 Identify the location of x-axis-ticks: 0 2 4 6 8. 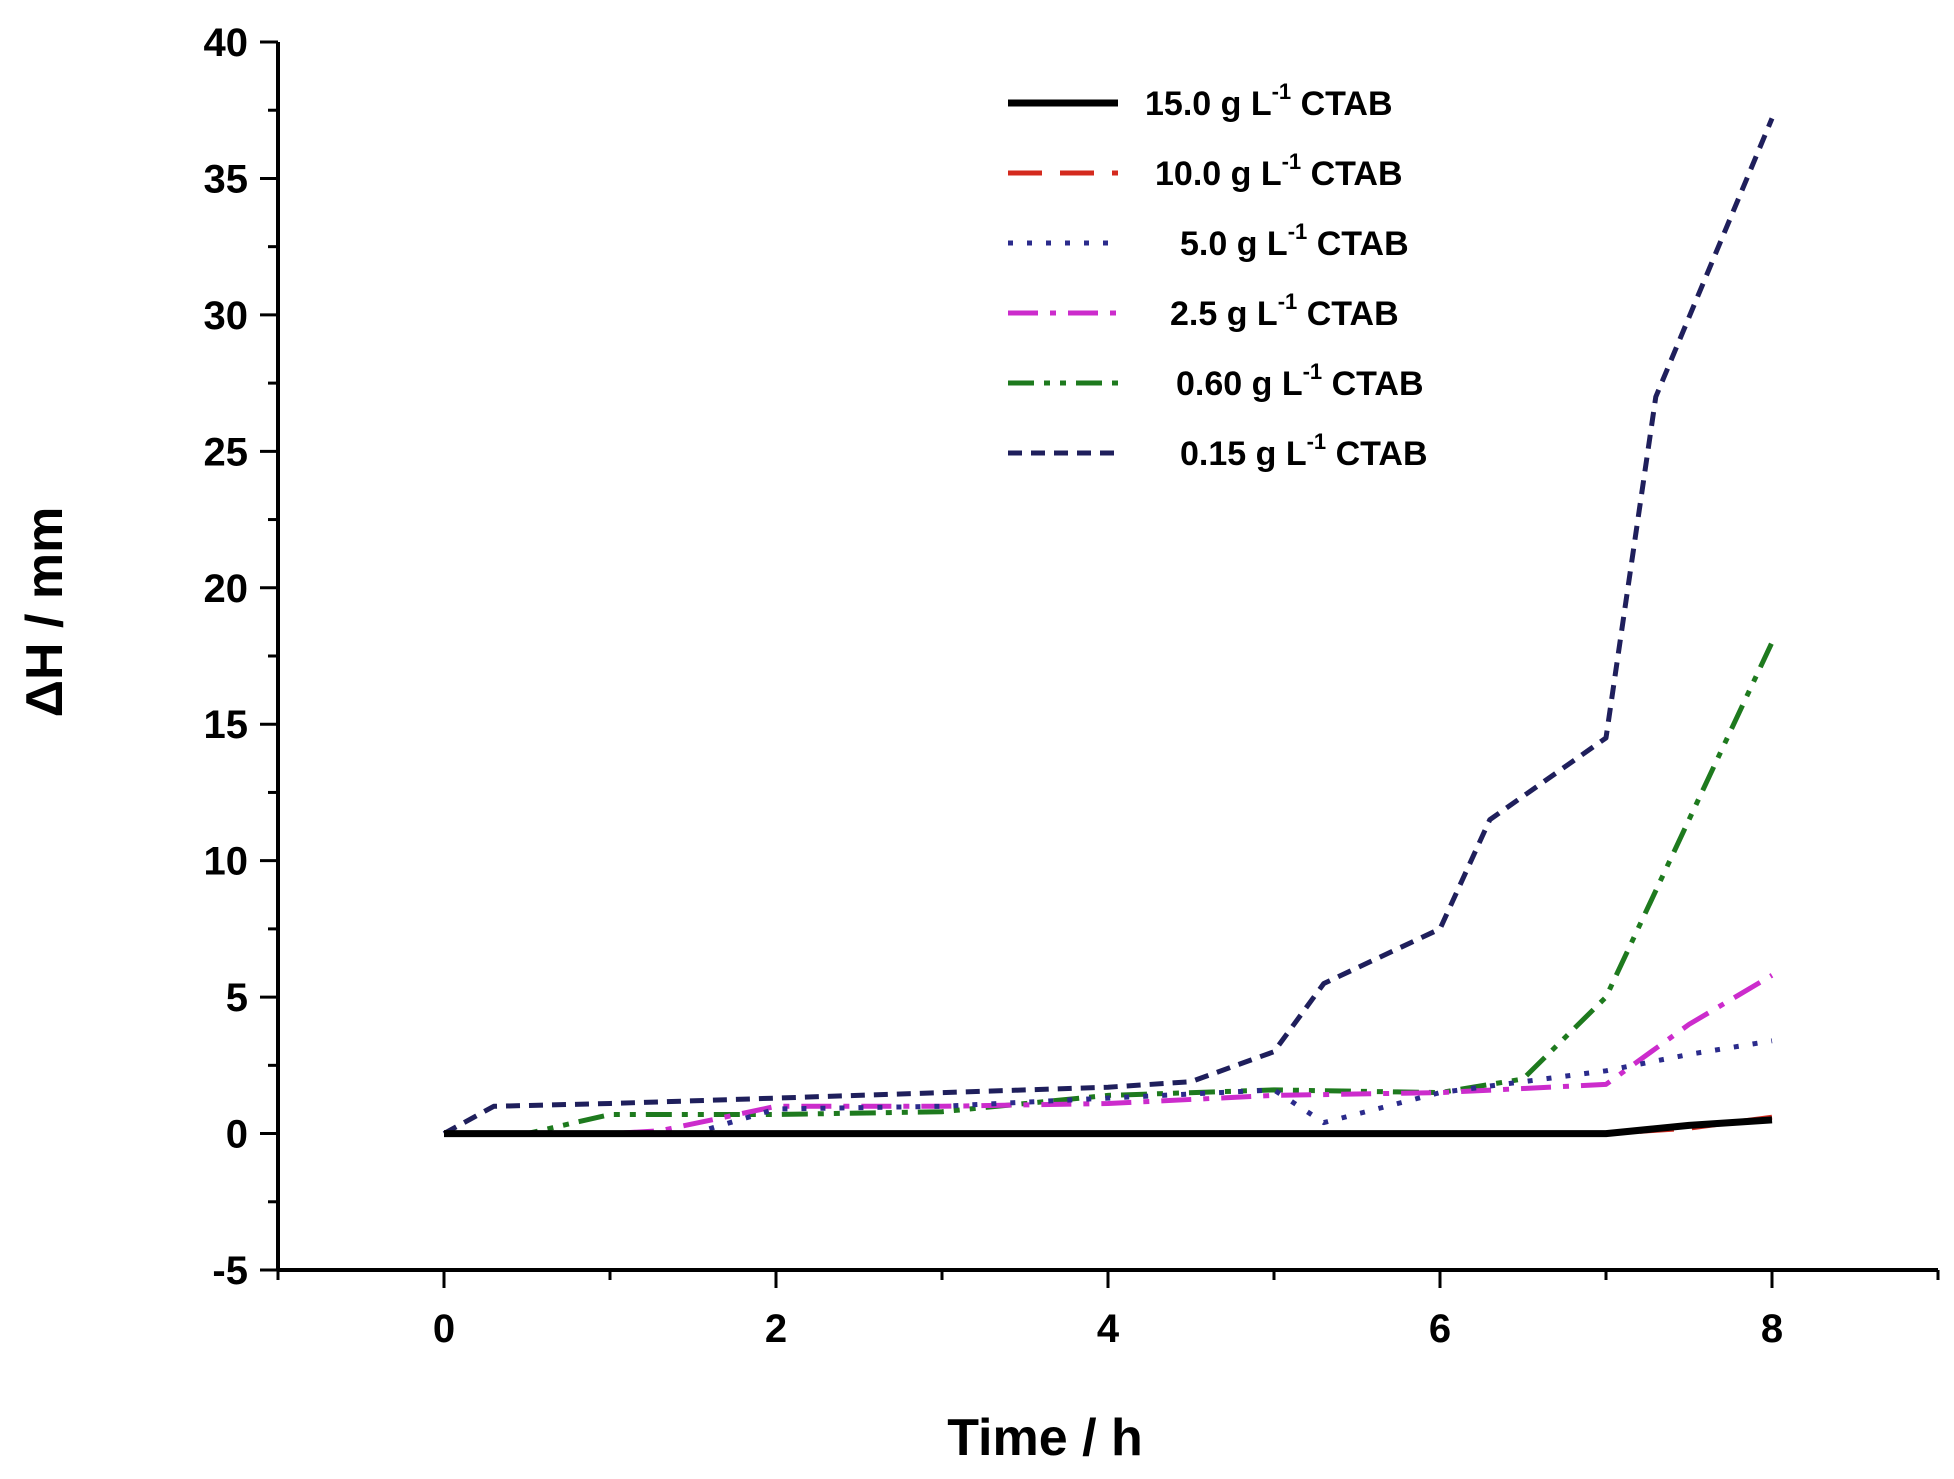
(1108, 1310).